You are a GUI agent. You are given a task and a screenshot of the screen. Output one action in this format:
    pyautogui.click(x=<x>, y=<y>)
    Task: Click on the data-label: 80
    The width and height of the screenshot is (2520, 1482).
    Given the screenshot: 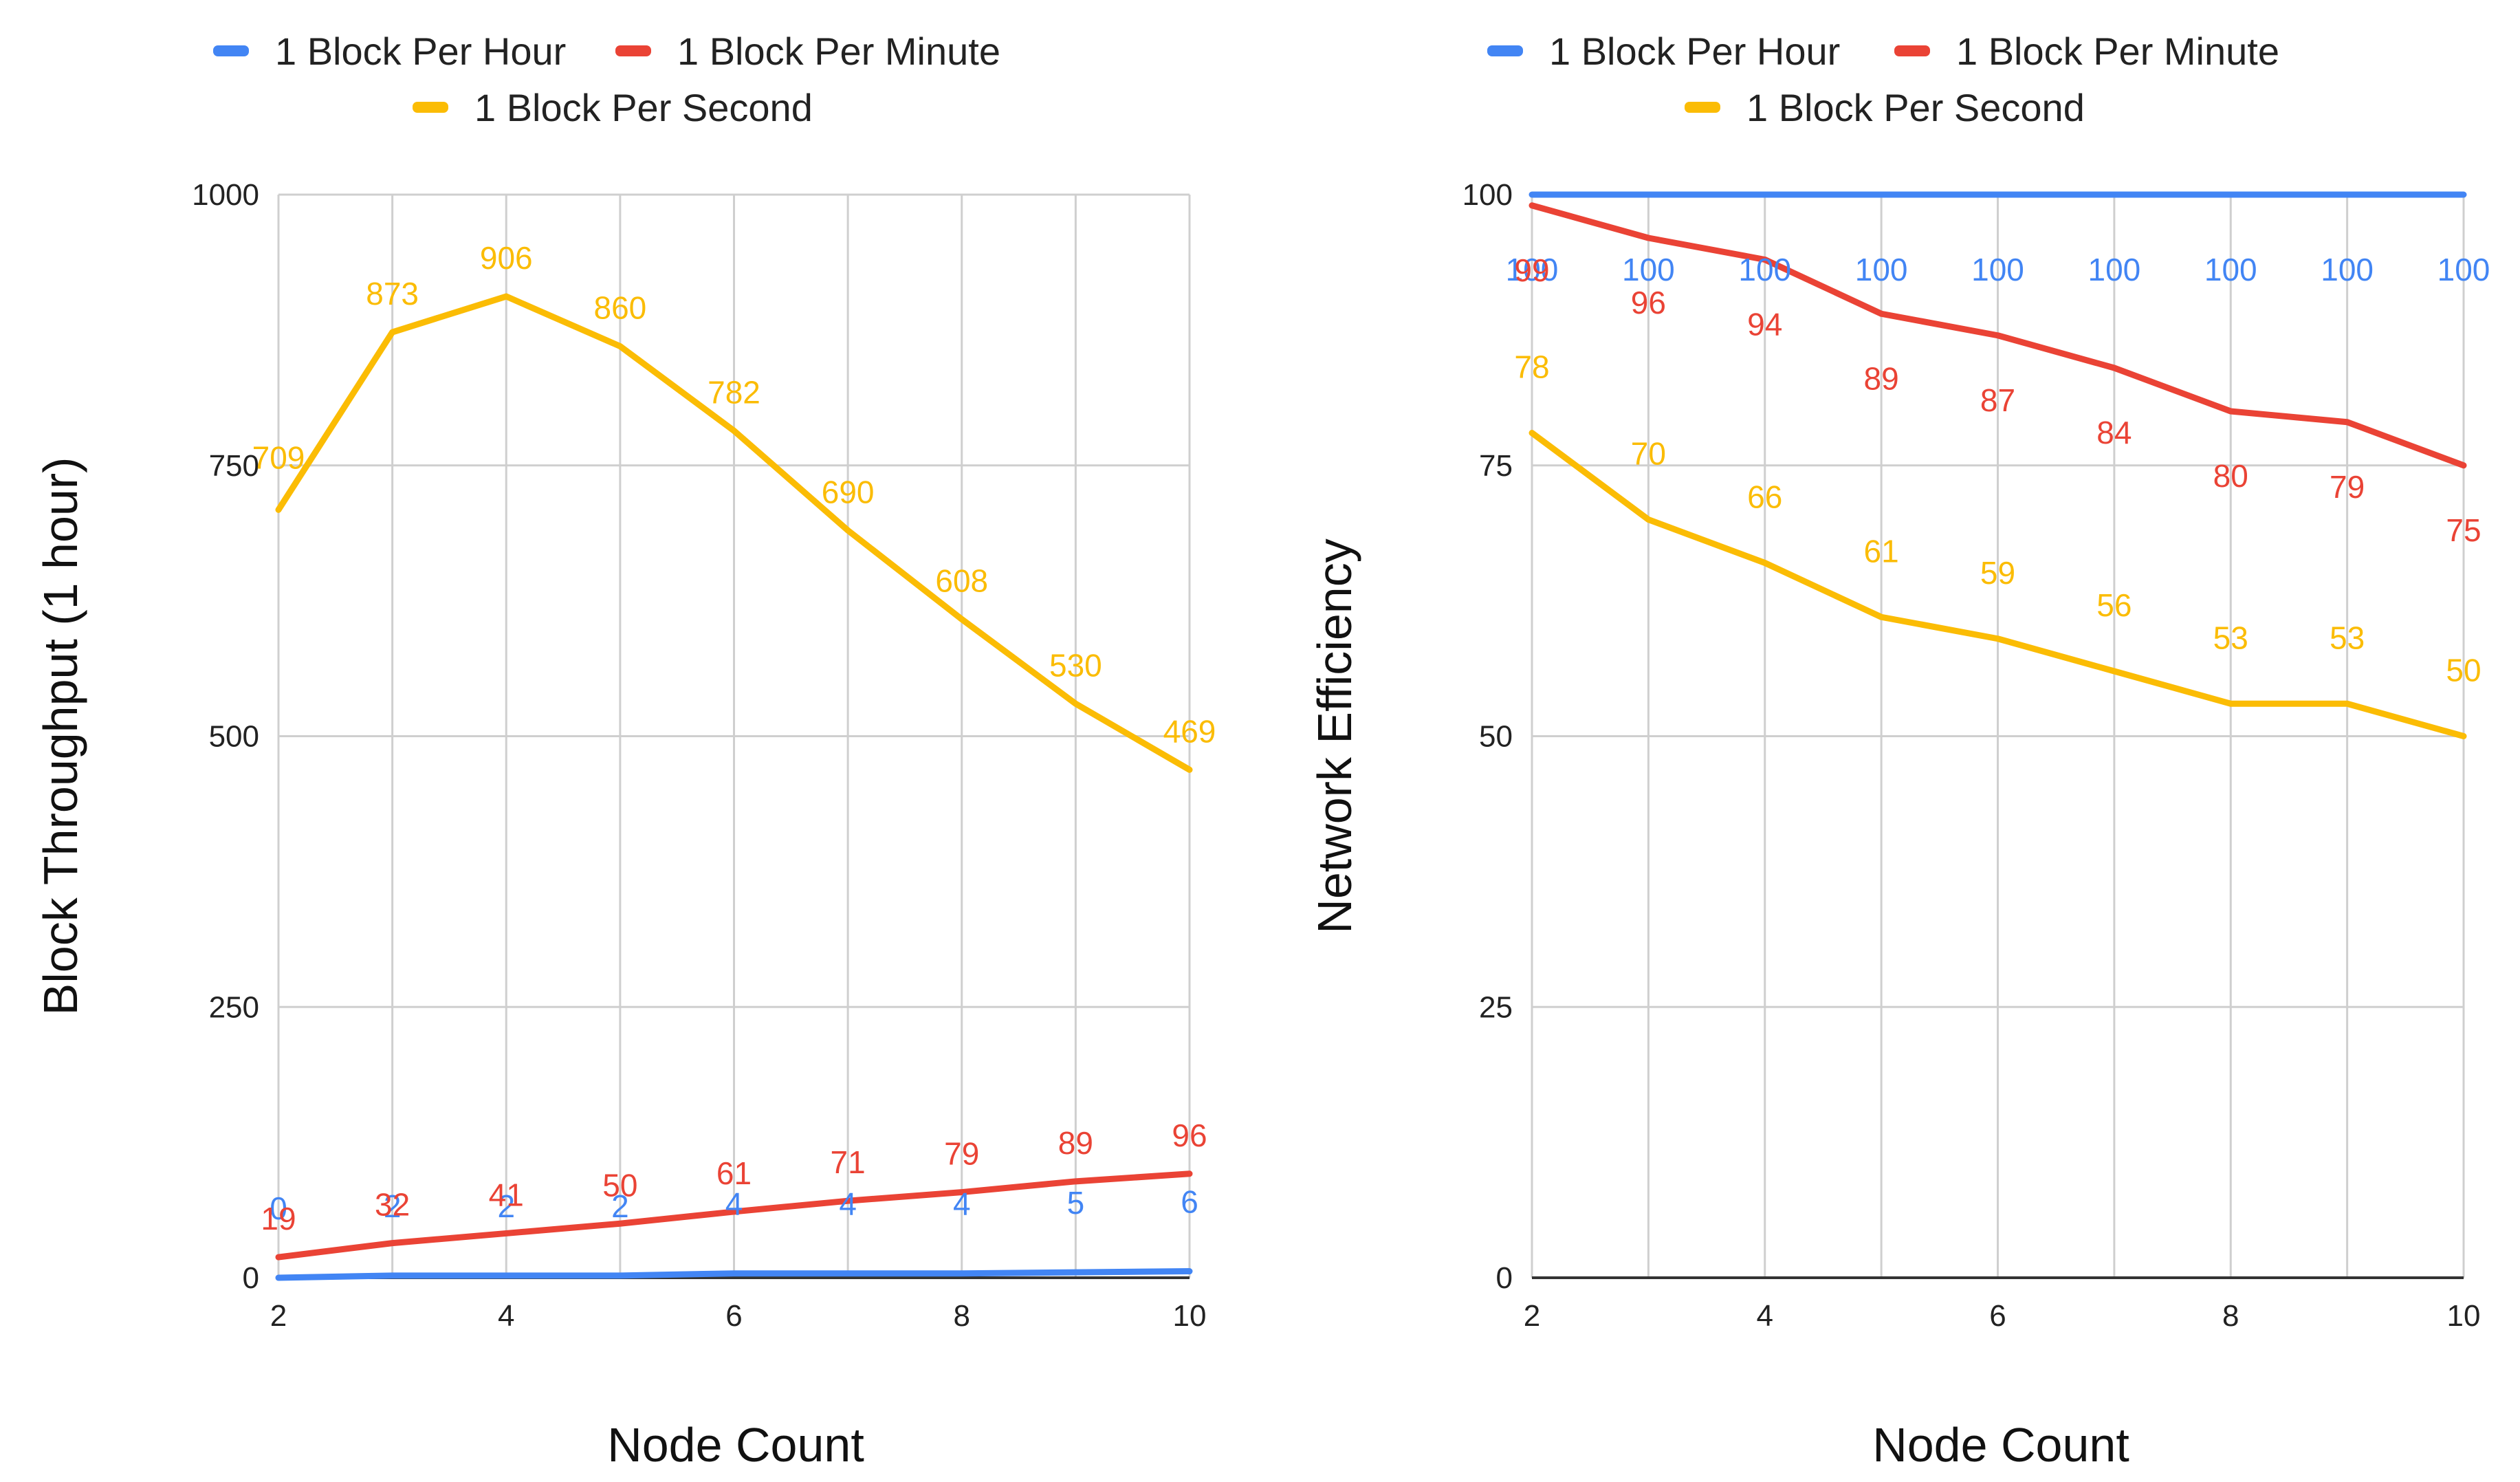 What is the action you would take?
    pyautogui.click(x=2230, y=476)
    